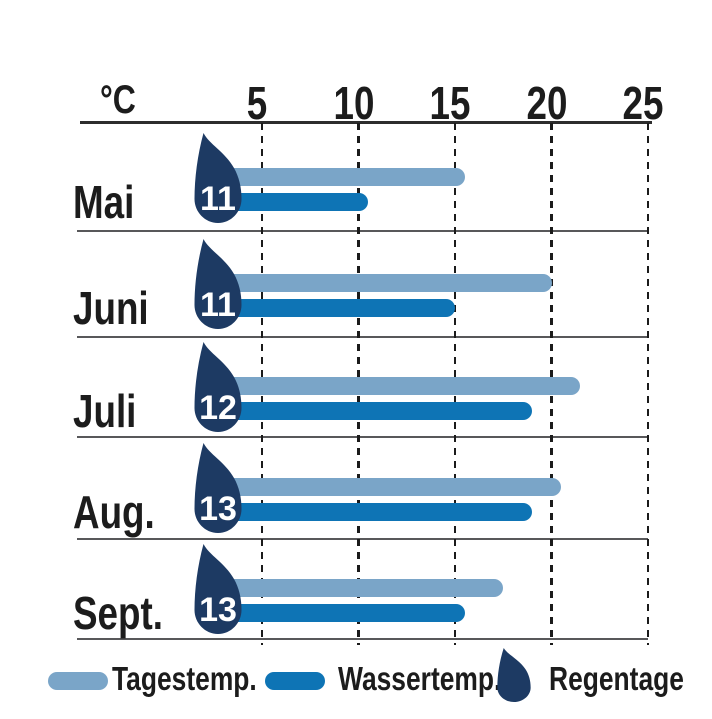  Describe the element at coordinates (450, 103) in the screenshot. I see `axis-tick-label: 15` at that location.